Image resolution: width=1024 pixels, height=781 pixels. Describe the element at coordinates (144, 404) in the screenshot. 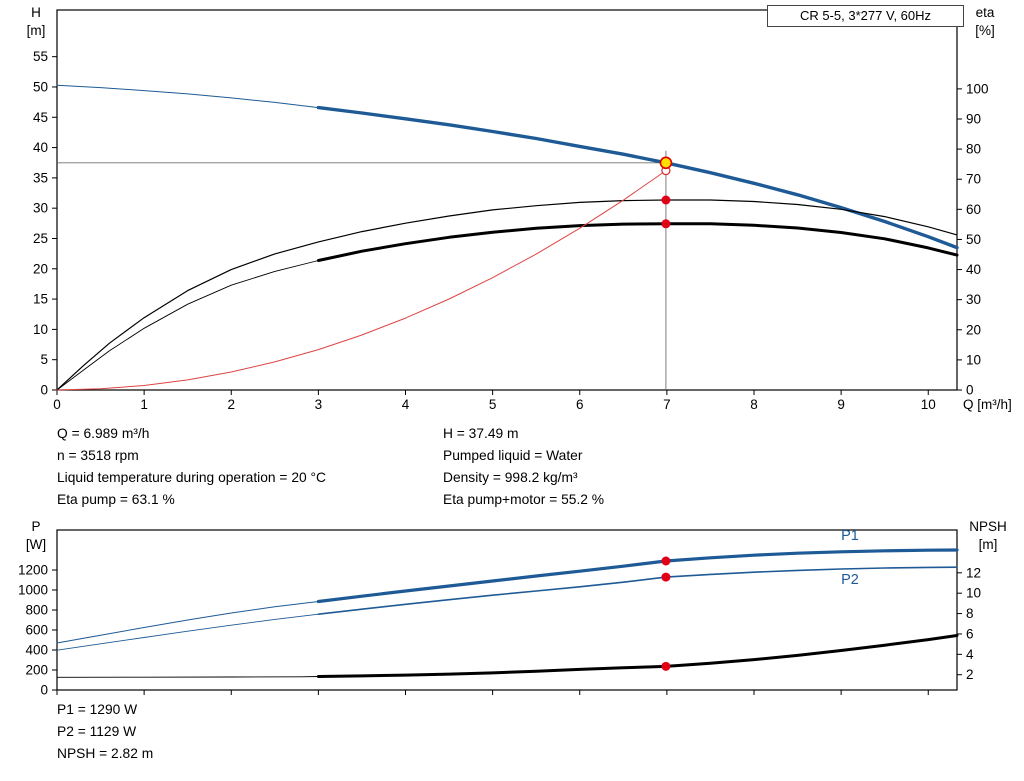

I see `x-tick-label: 1` at that location.